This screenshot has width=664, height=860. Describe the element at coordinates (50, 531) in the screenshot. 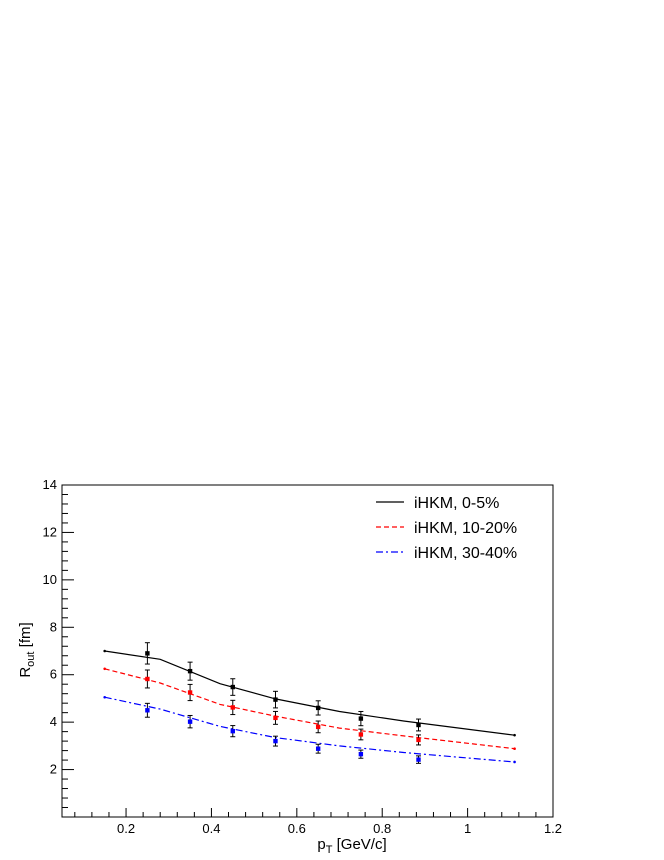

I see `y-tick-label: 12` at that location.